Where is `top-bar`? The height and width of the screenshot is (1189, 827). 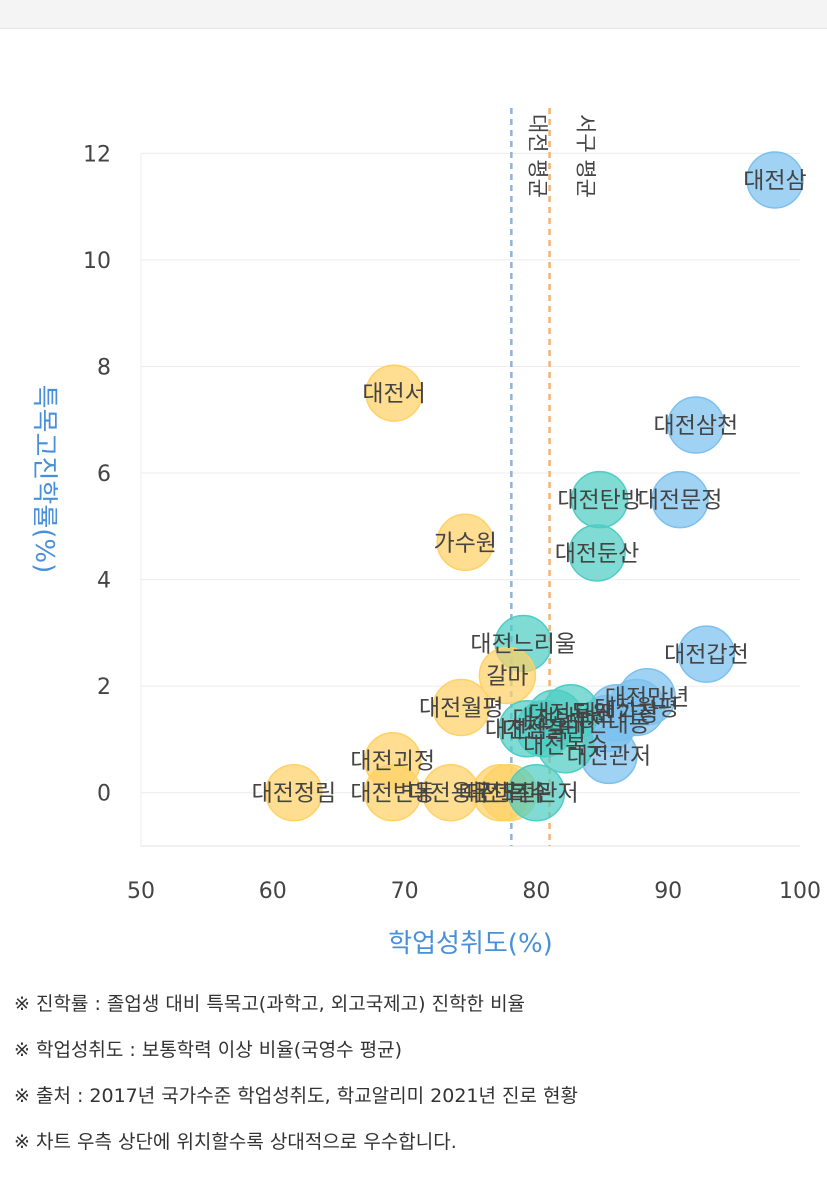
top-bar is located at coordinates (413, 14).